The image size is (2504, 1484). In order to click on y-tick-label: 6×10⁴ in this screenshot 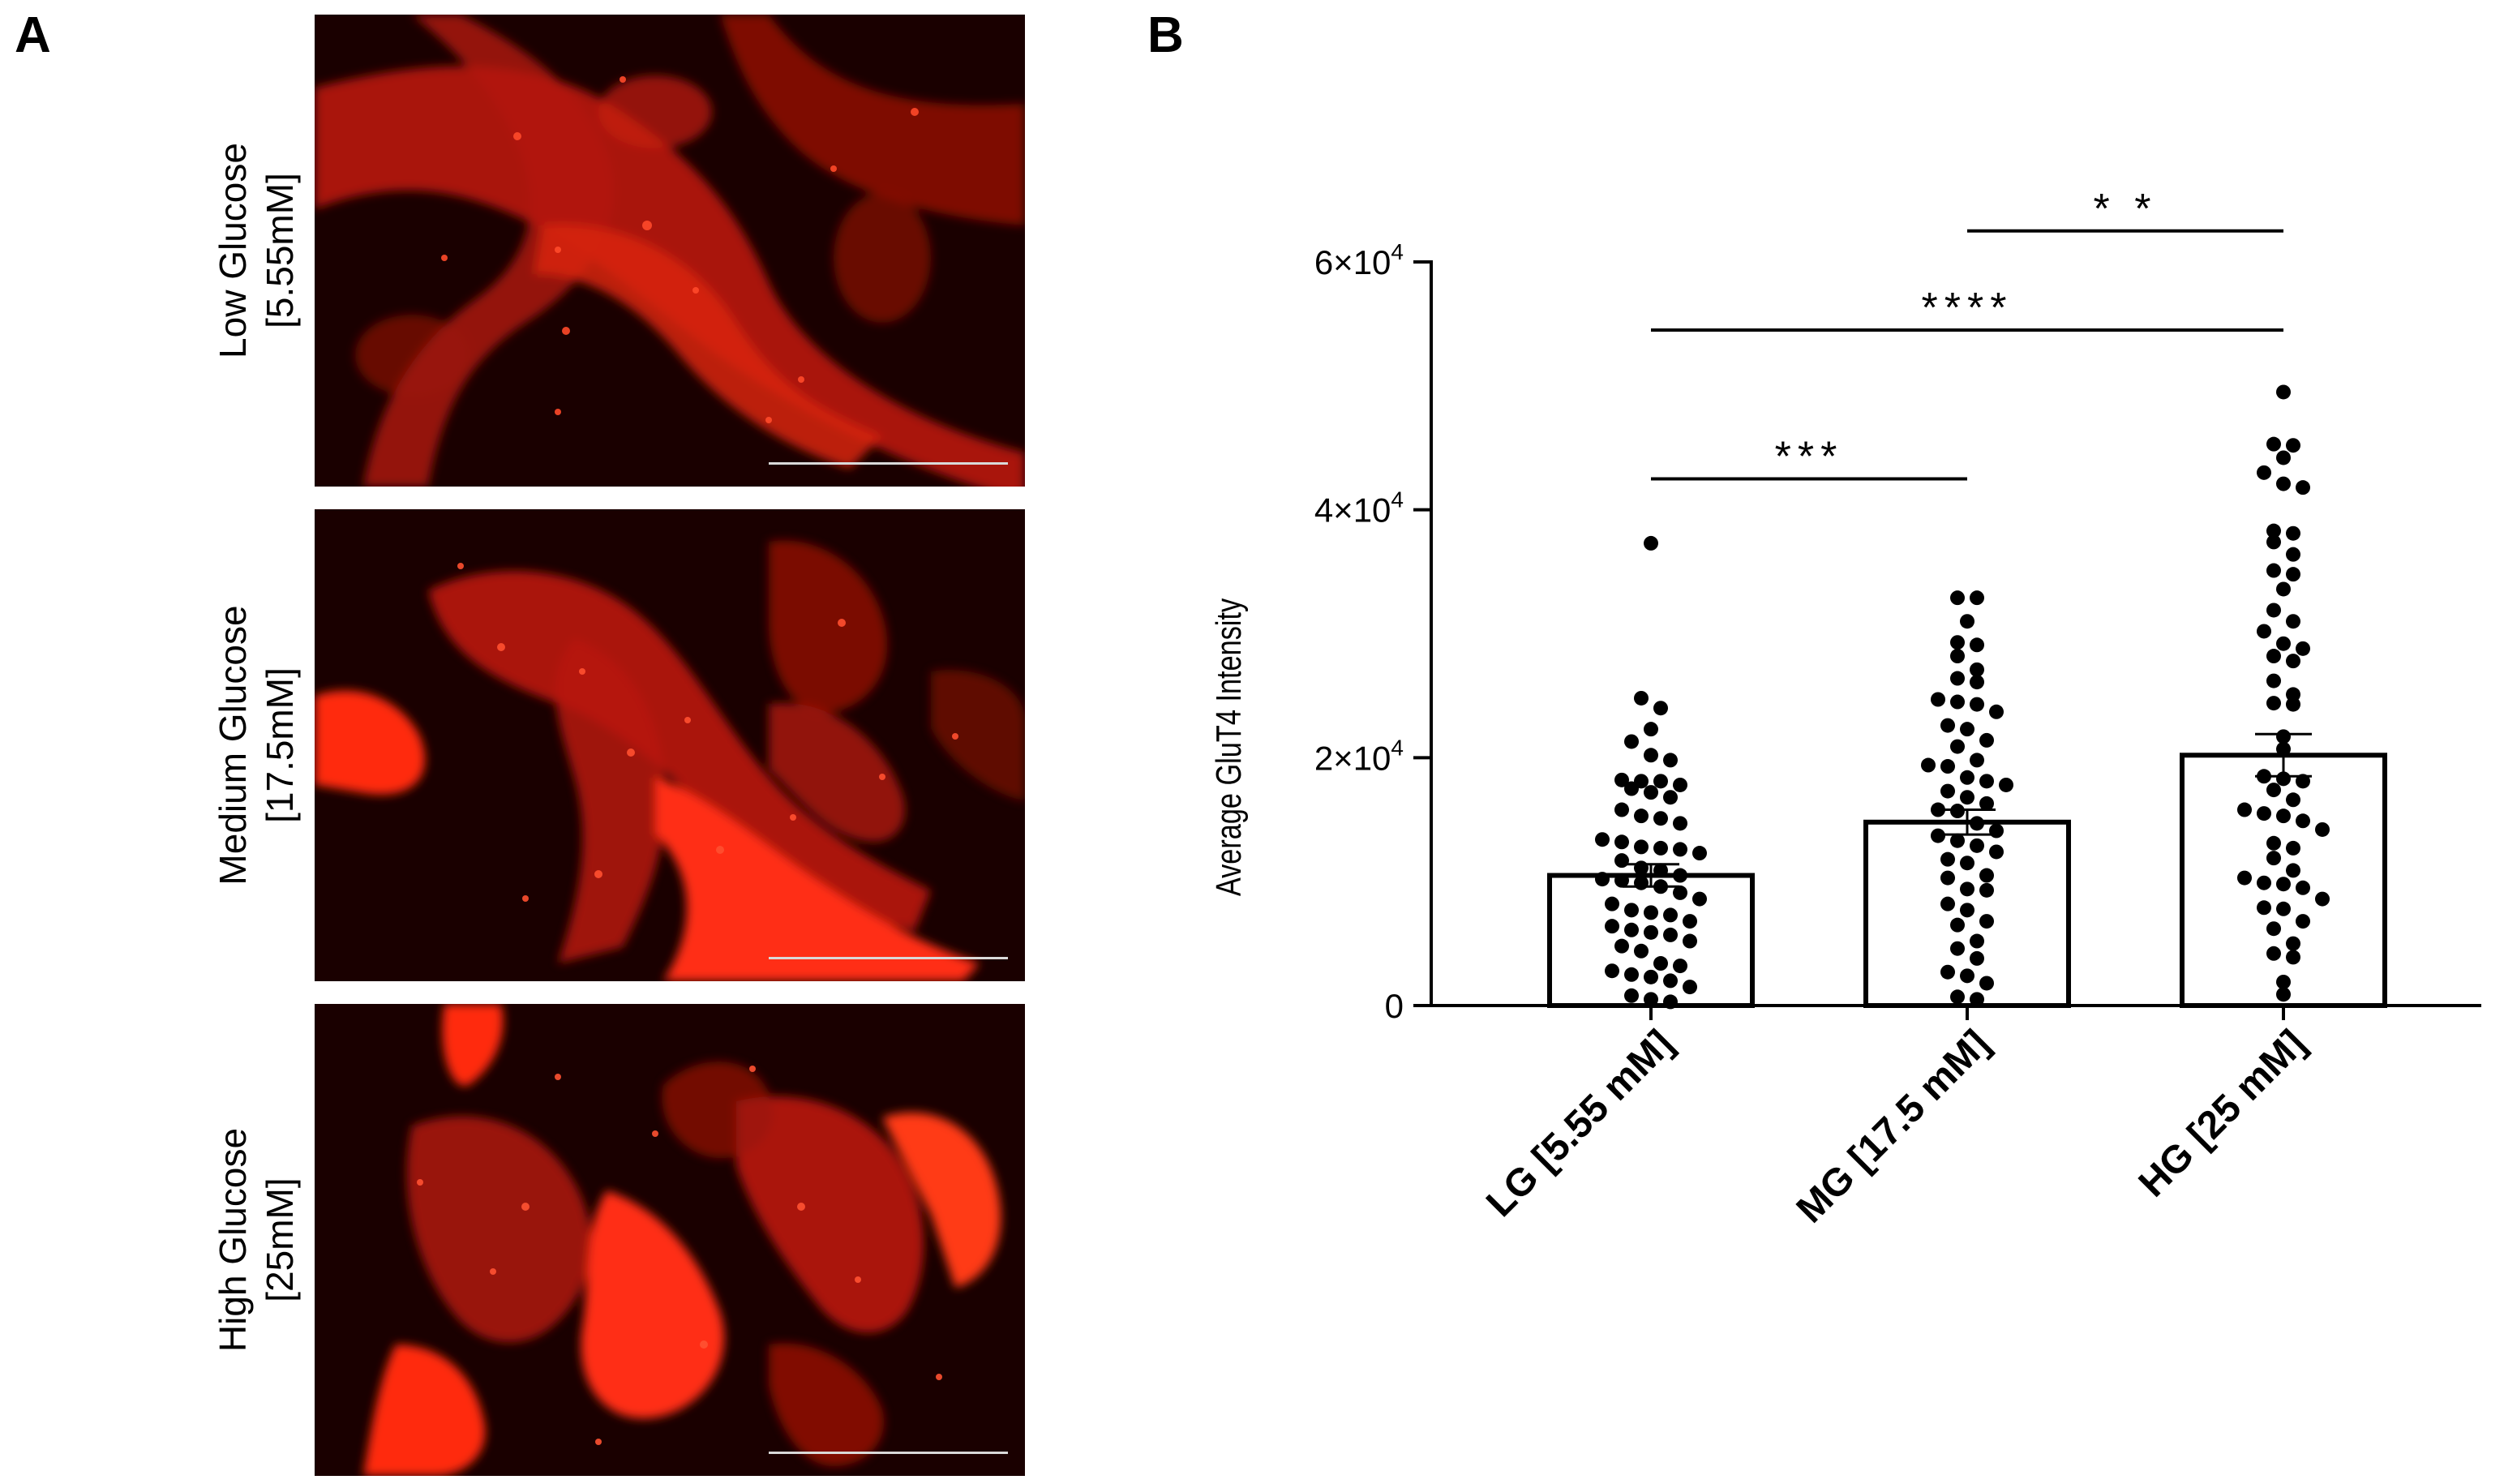, I will do `click(1359, 260)`.